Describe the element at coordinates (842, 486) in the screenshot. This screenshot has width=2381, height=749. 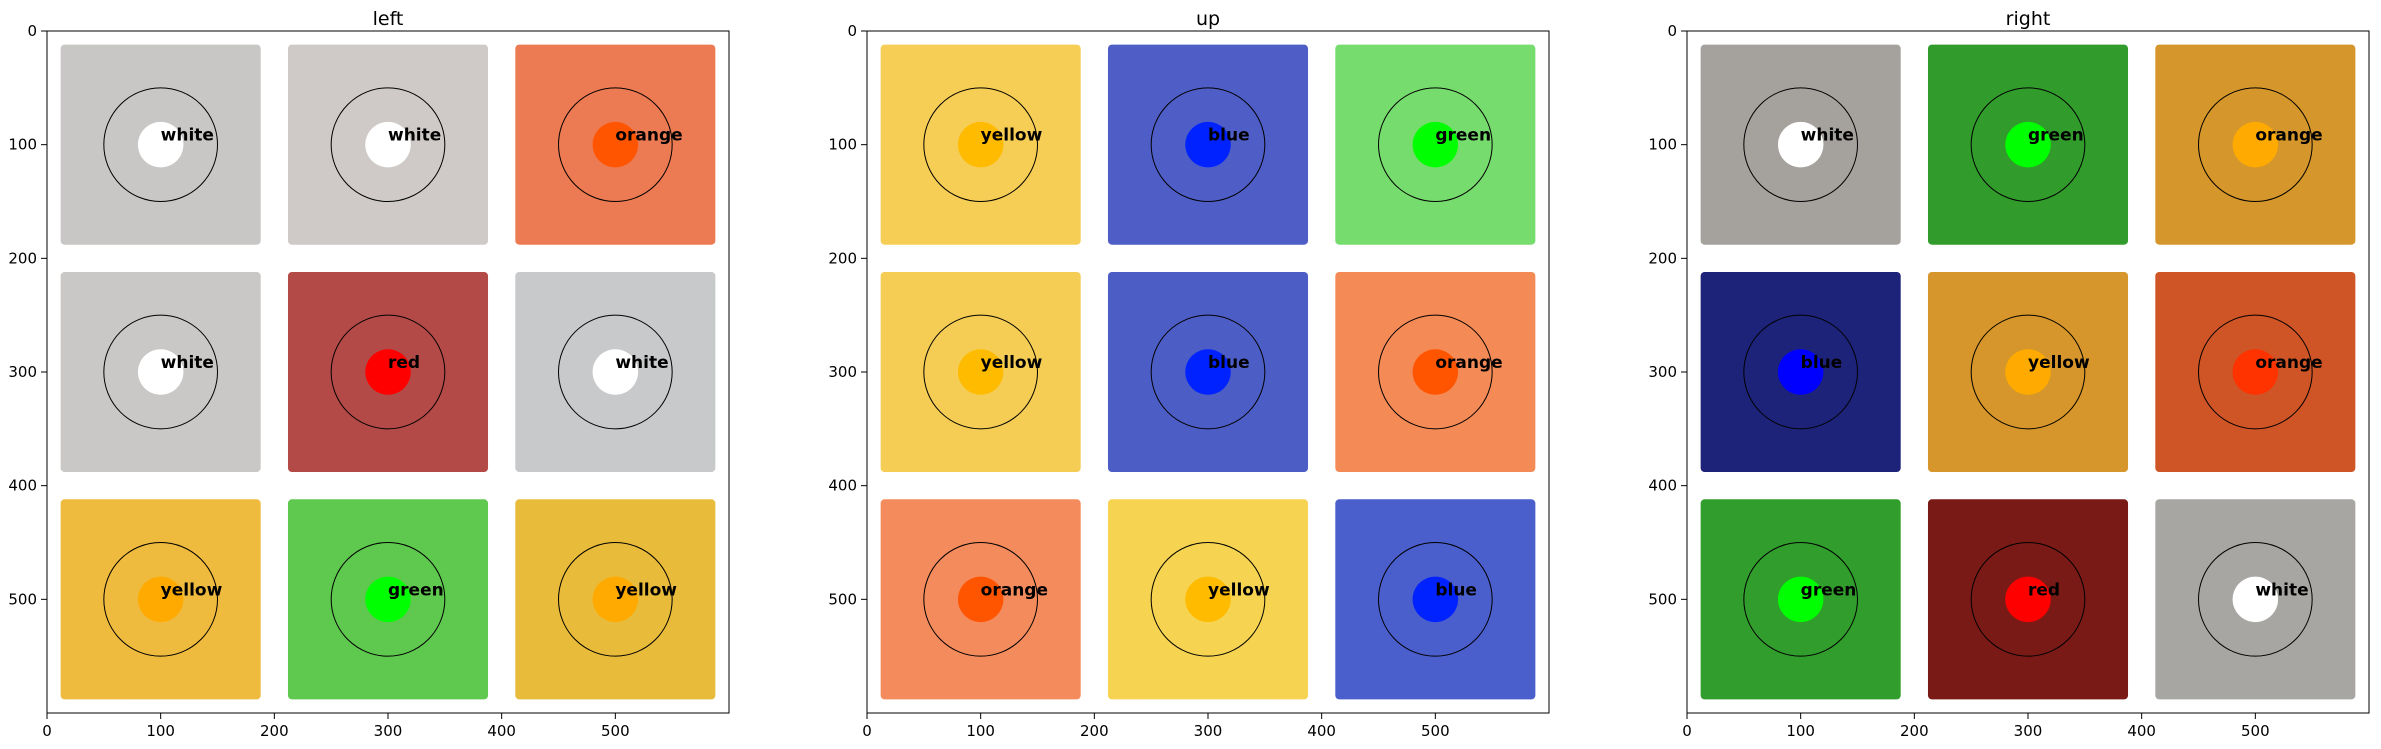
I see `y-tick-label: 400` at that location.